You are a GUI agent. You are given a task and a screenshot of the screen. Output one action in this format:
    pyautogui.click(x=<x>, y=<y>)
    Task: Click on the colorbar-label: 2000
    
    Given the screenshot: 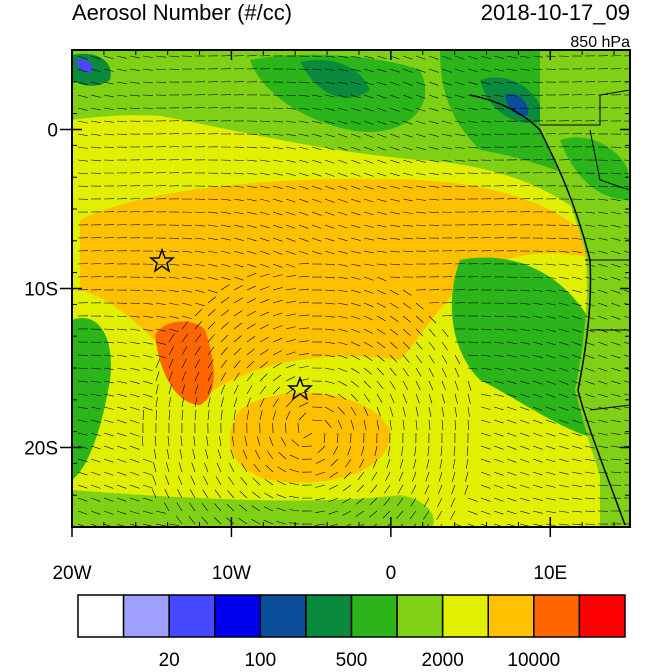 What is the action you would take?
    pyautogui.click(x=443, y=658)
    